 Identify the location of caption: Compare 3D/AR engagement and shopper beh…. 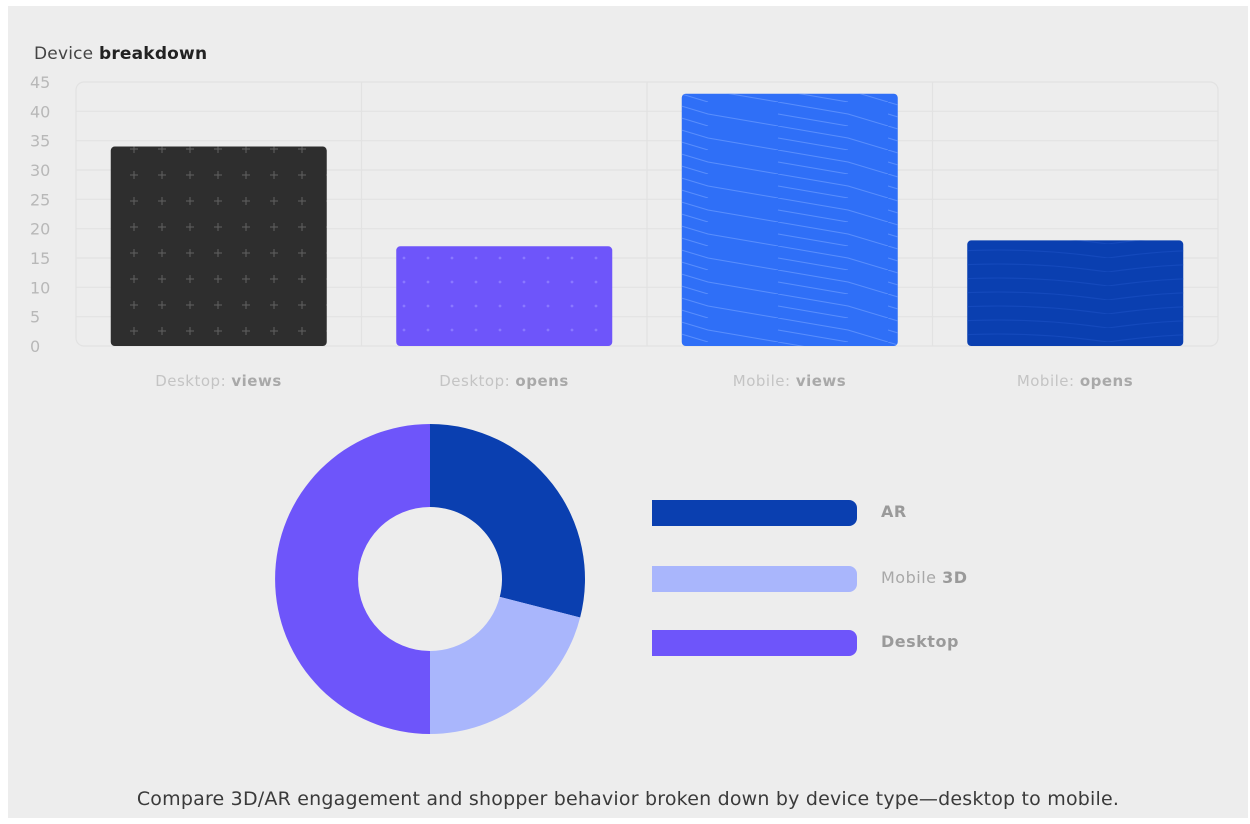
(628, 799).